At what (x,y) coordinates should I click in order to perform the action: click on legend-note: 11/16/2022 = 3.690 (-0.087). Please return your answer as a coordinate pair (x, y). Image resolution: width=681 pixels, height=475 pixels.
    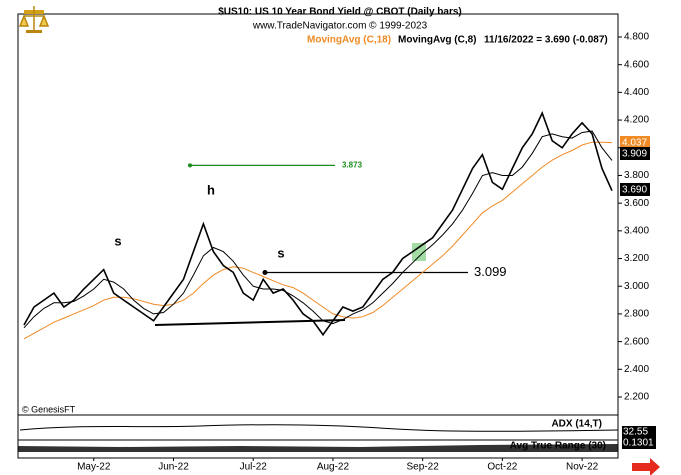
    Looking at the image, I should click on (546, 40).